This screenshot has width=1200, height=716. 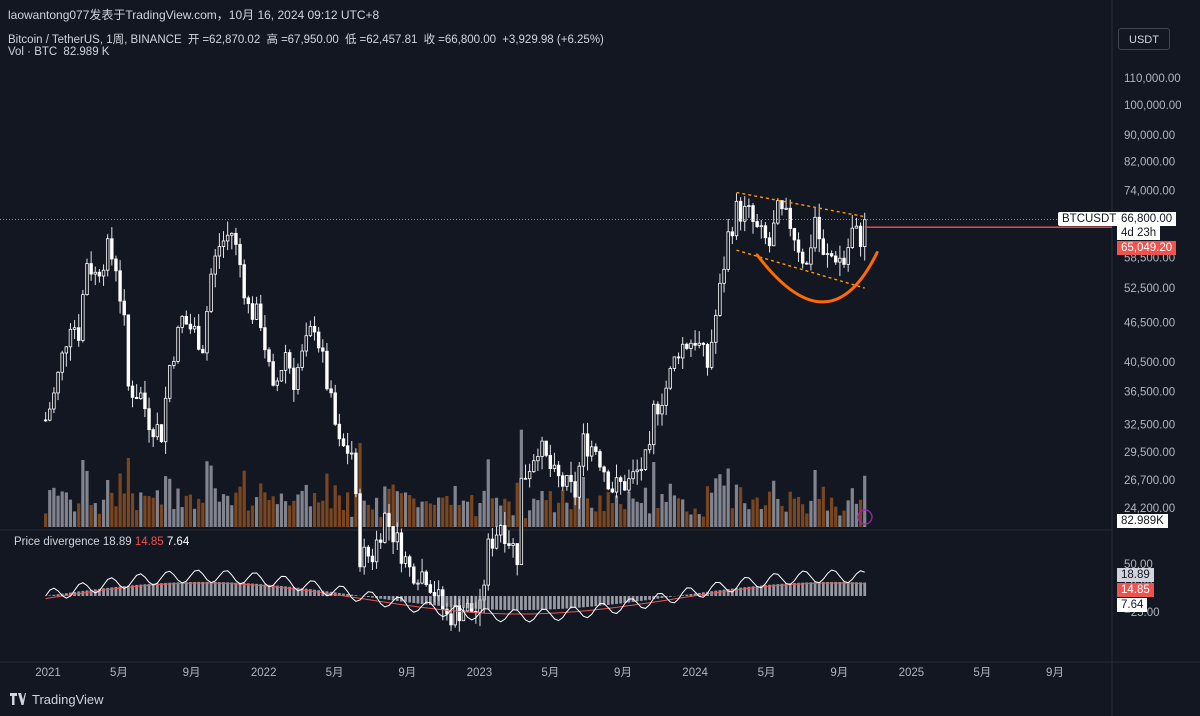 What do you see at coordinates (1149, 258) in the screenshot?
I see `price-tick-label: 58,500.00` at bounding box center [1149, 258].